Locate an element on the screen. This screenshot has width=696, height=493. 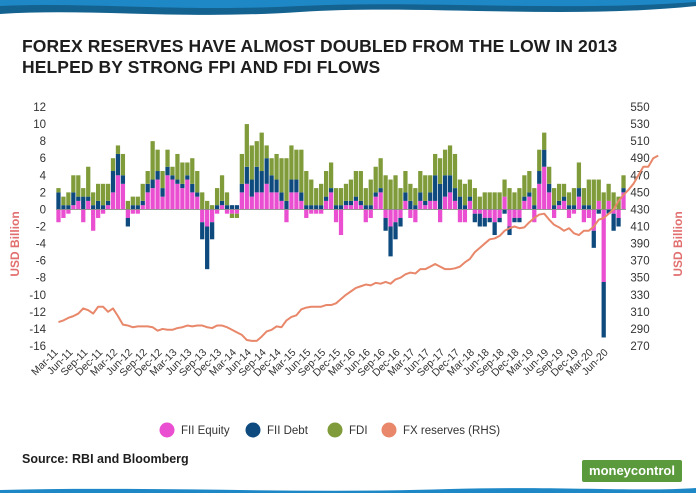
chart-title-line-2: HELPED BY STRONG FPI AND FDI FLOWS is located at coordinates (201, 67).